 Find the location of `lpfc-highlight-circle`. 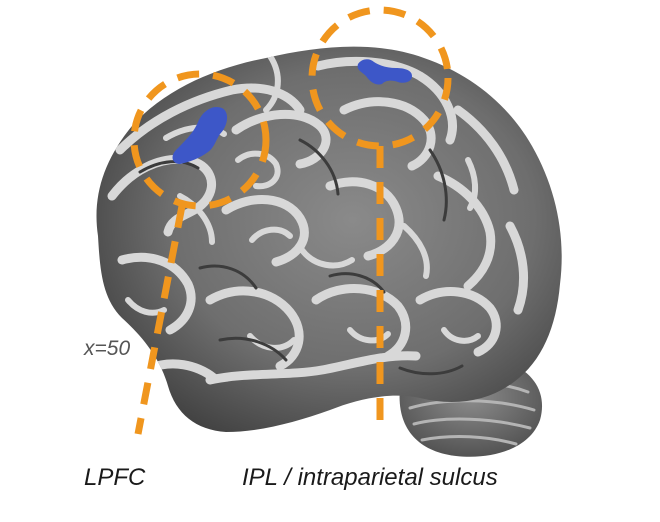

lpfc-highlight-circle is located at coordinates (200, 140).